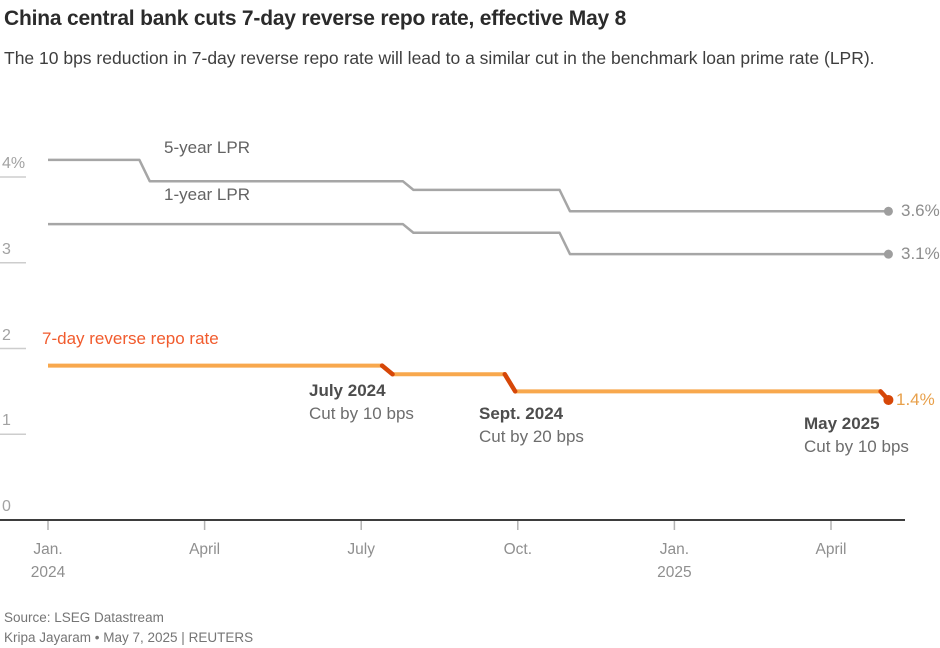 The height and width of the screenshot is (648, 940). What do you see at coordinates (207, 147) in the screenshot?
I see `series-label-5-year-lpr: 5-year LPR` at bounding box center [207, 147].